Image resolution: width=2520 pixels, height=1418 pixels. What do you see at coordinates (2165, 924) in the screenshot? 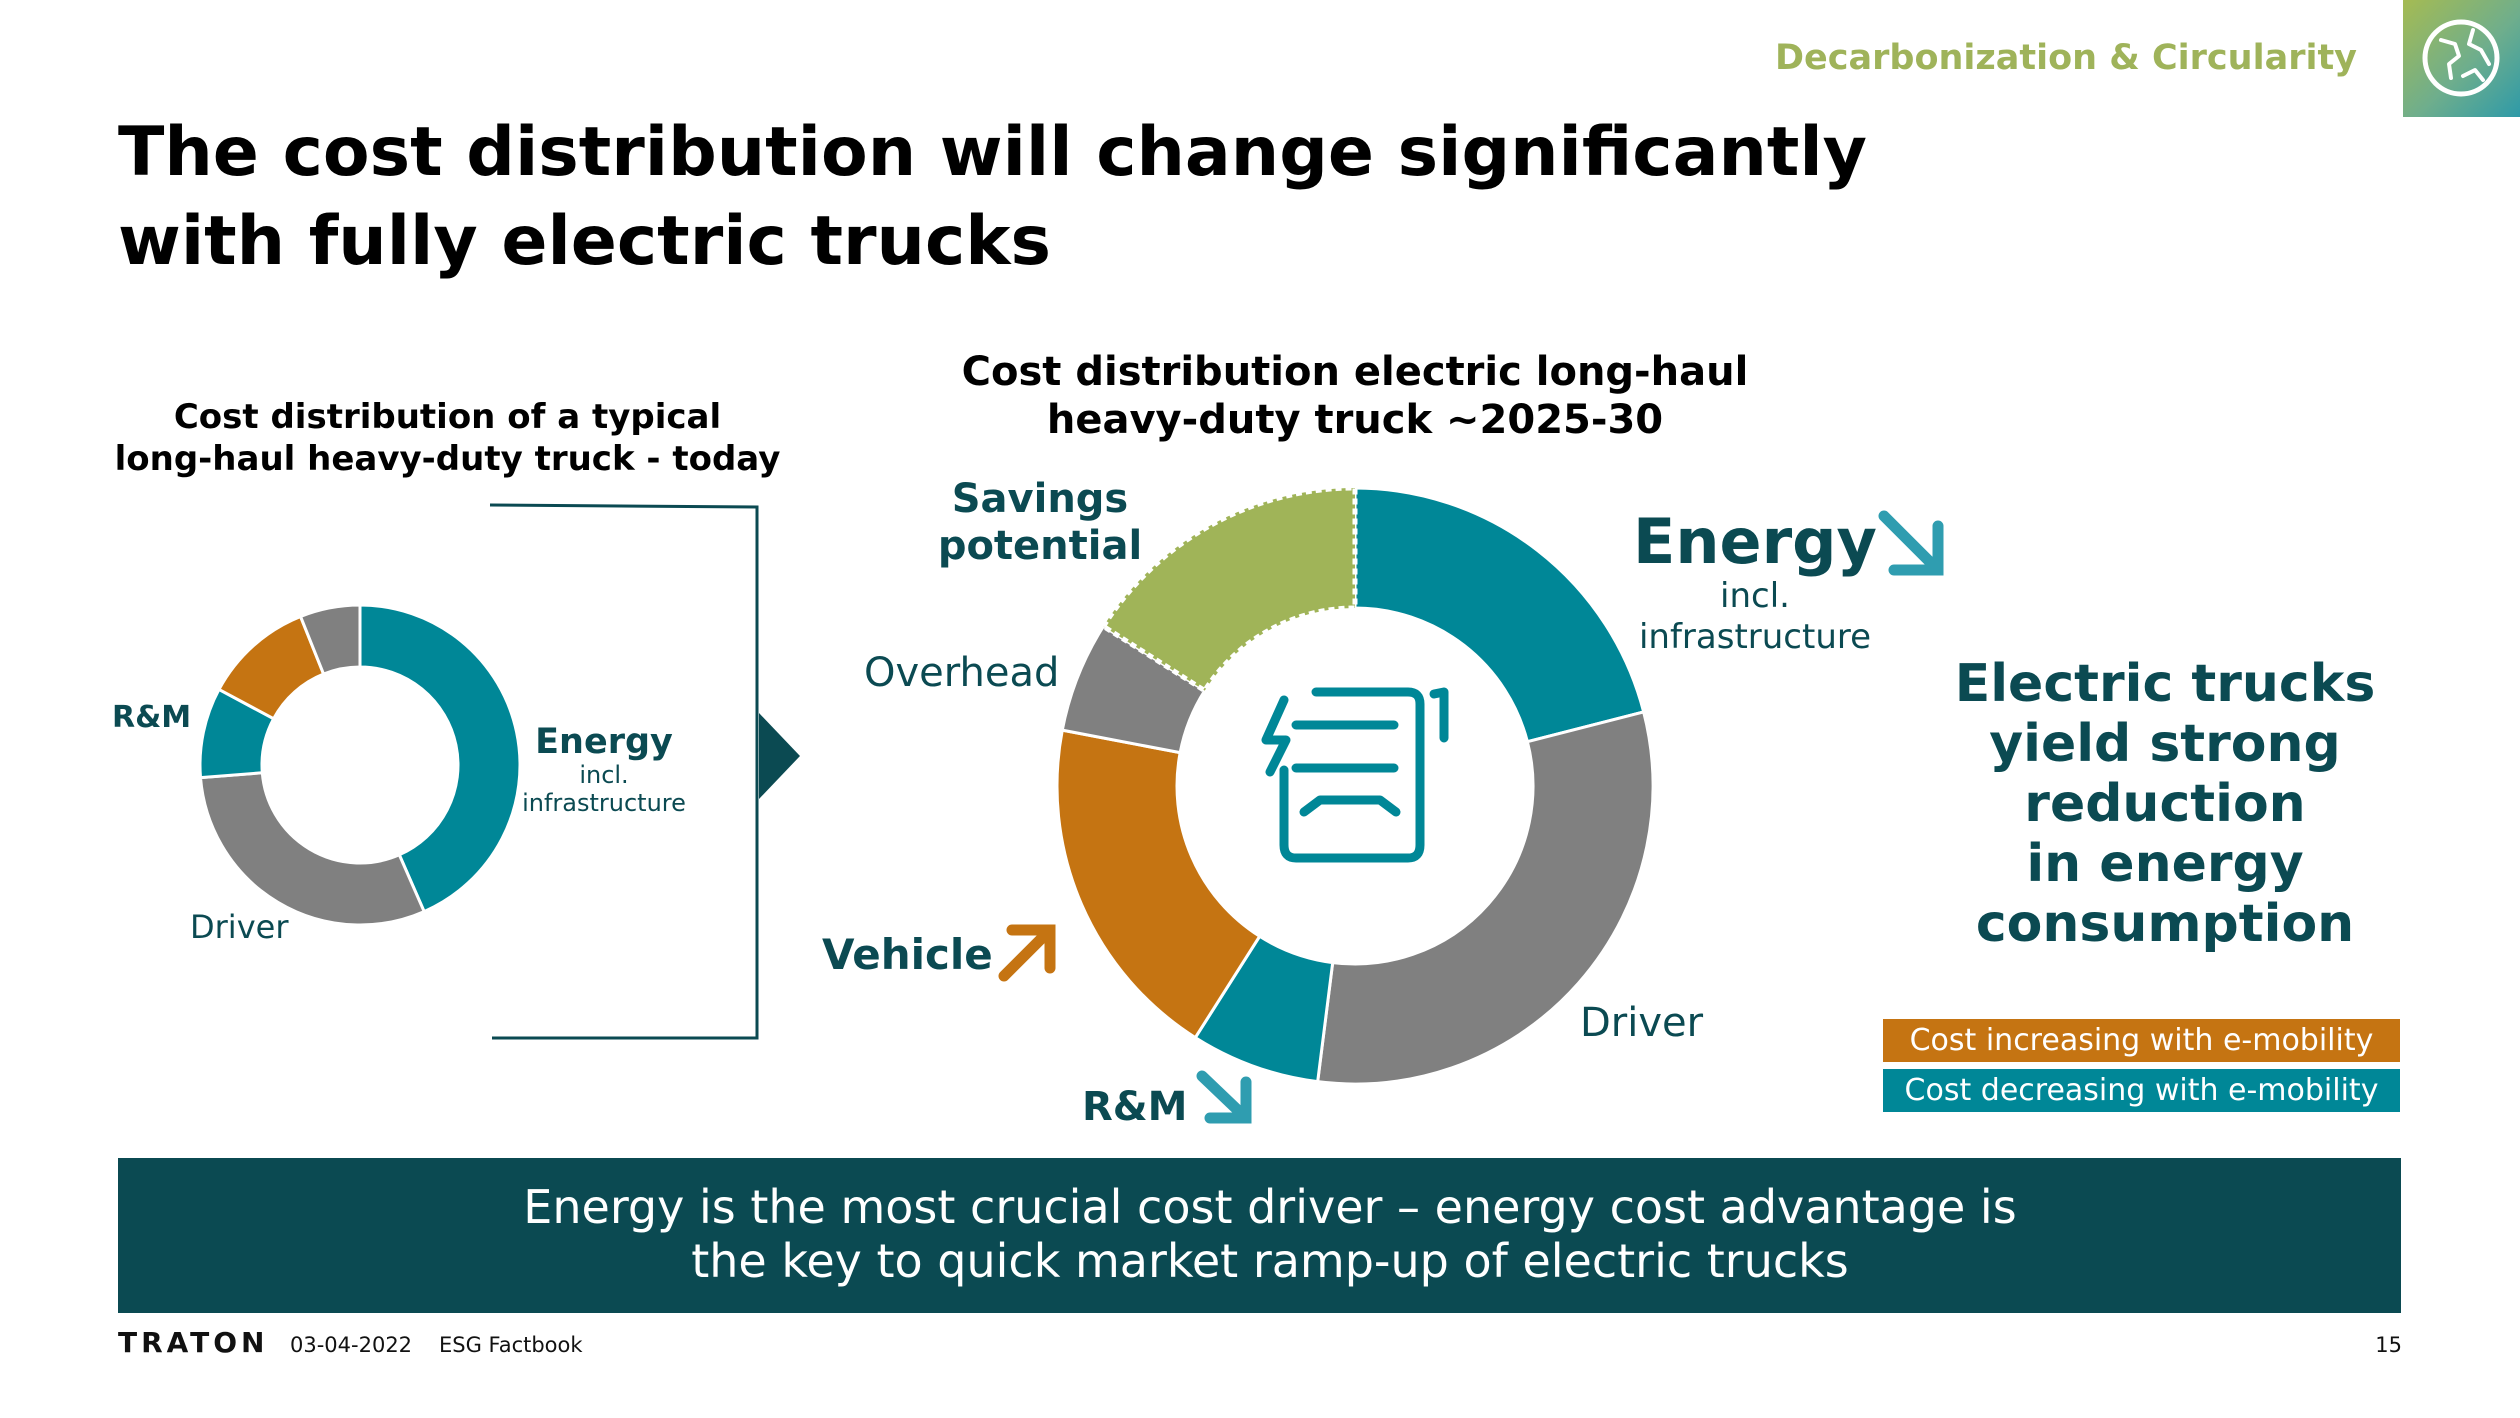
I see `statement-line: consumption` at bounding box center [2165, 924].